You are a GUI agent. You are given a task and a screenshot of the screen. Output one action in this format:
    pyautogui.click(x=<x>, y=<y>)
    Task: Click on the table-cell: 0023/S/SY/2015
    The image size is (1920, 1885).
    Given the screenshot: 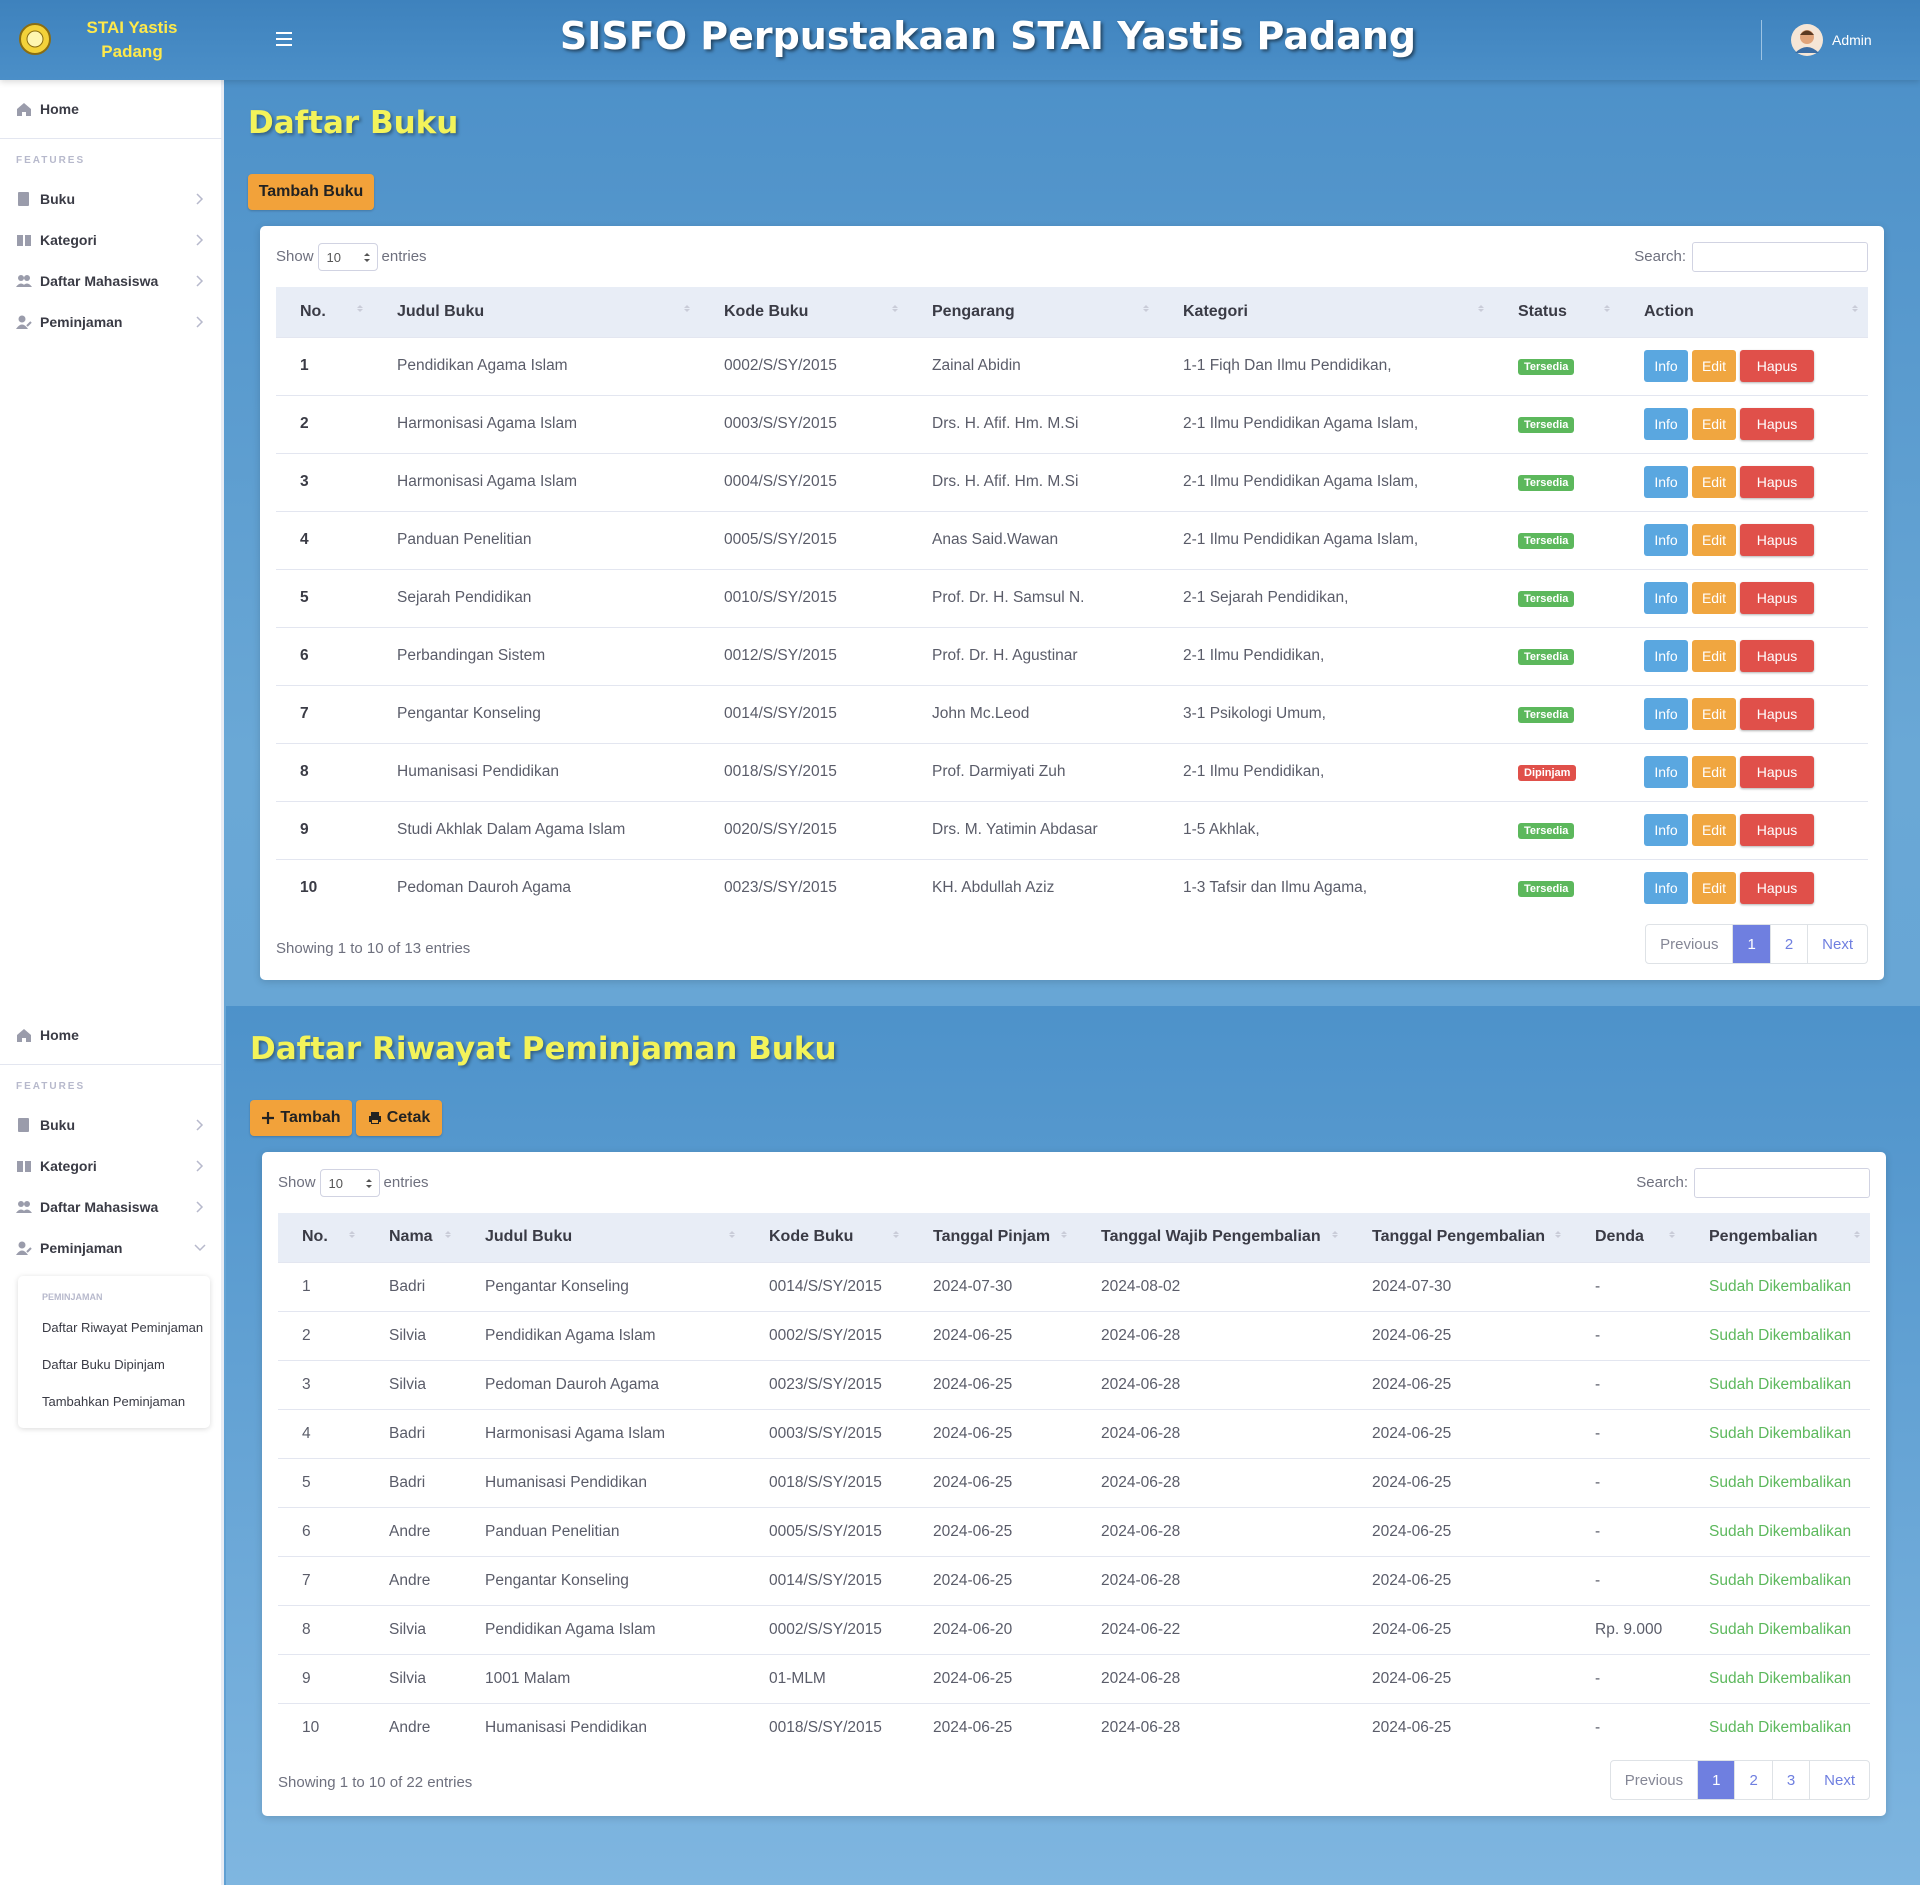 What is the action you would take?
    pyautogui.click(x=827, y=1384)
    